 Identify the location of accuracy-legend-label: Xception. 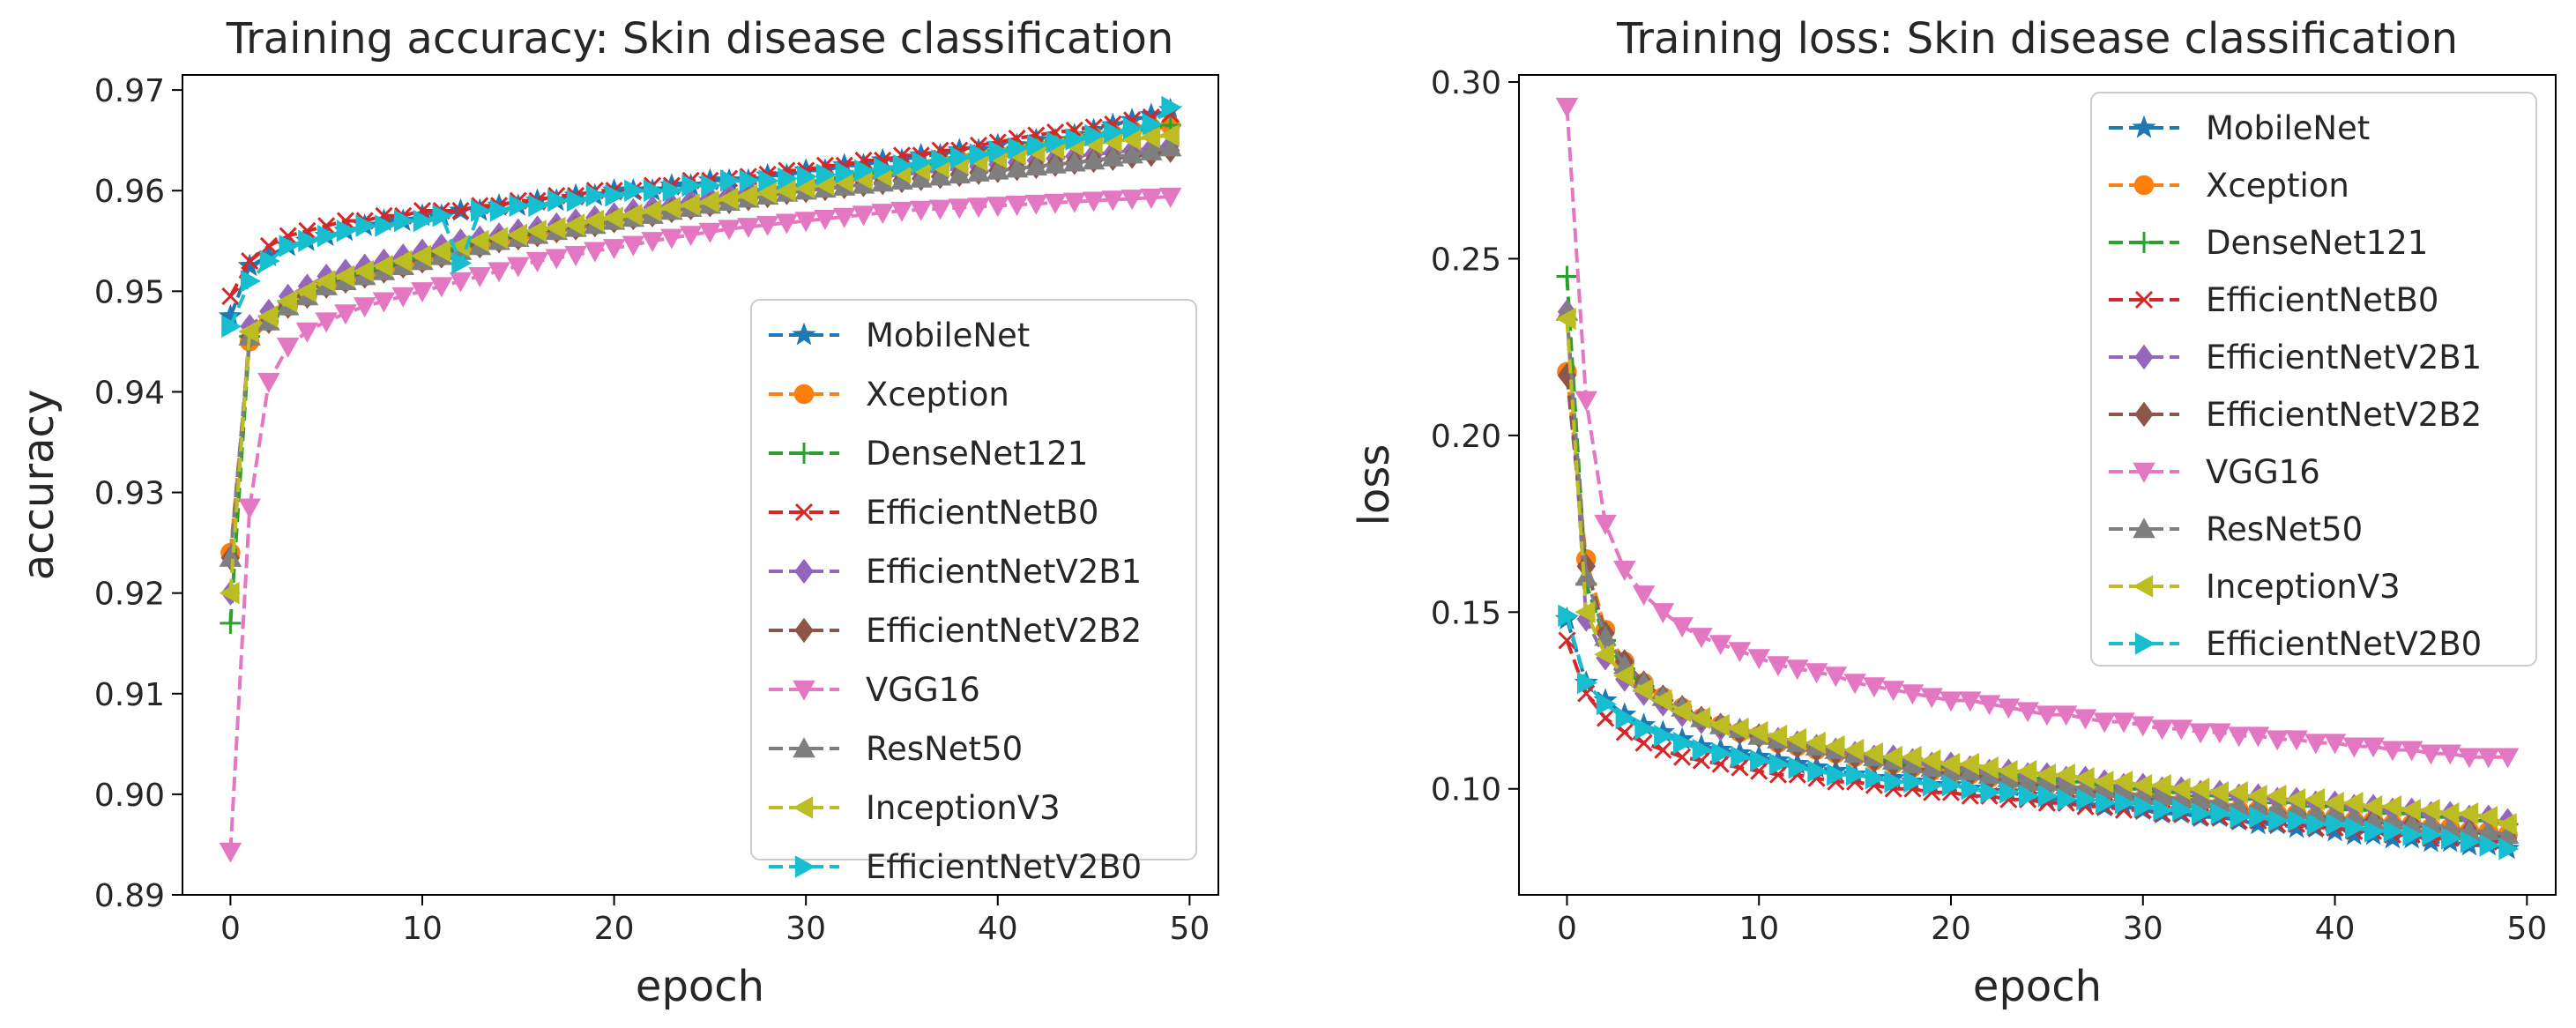
(937, 394).